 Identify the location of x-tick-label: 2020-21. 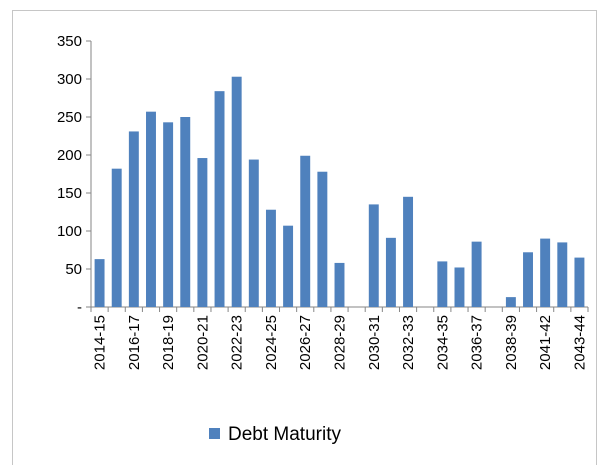
(202, 342).